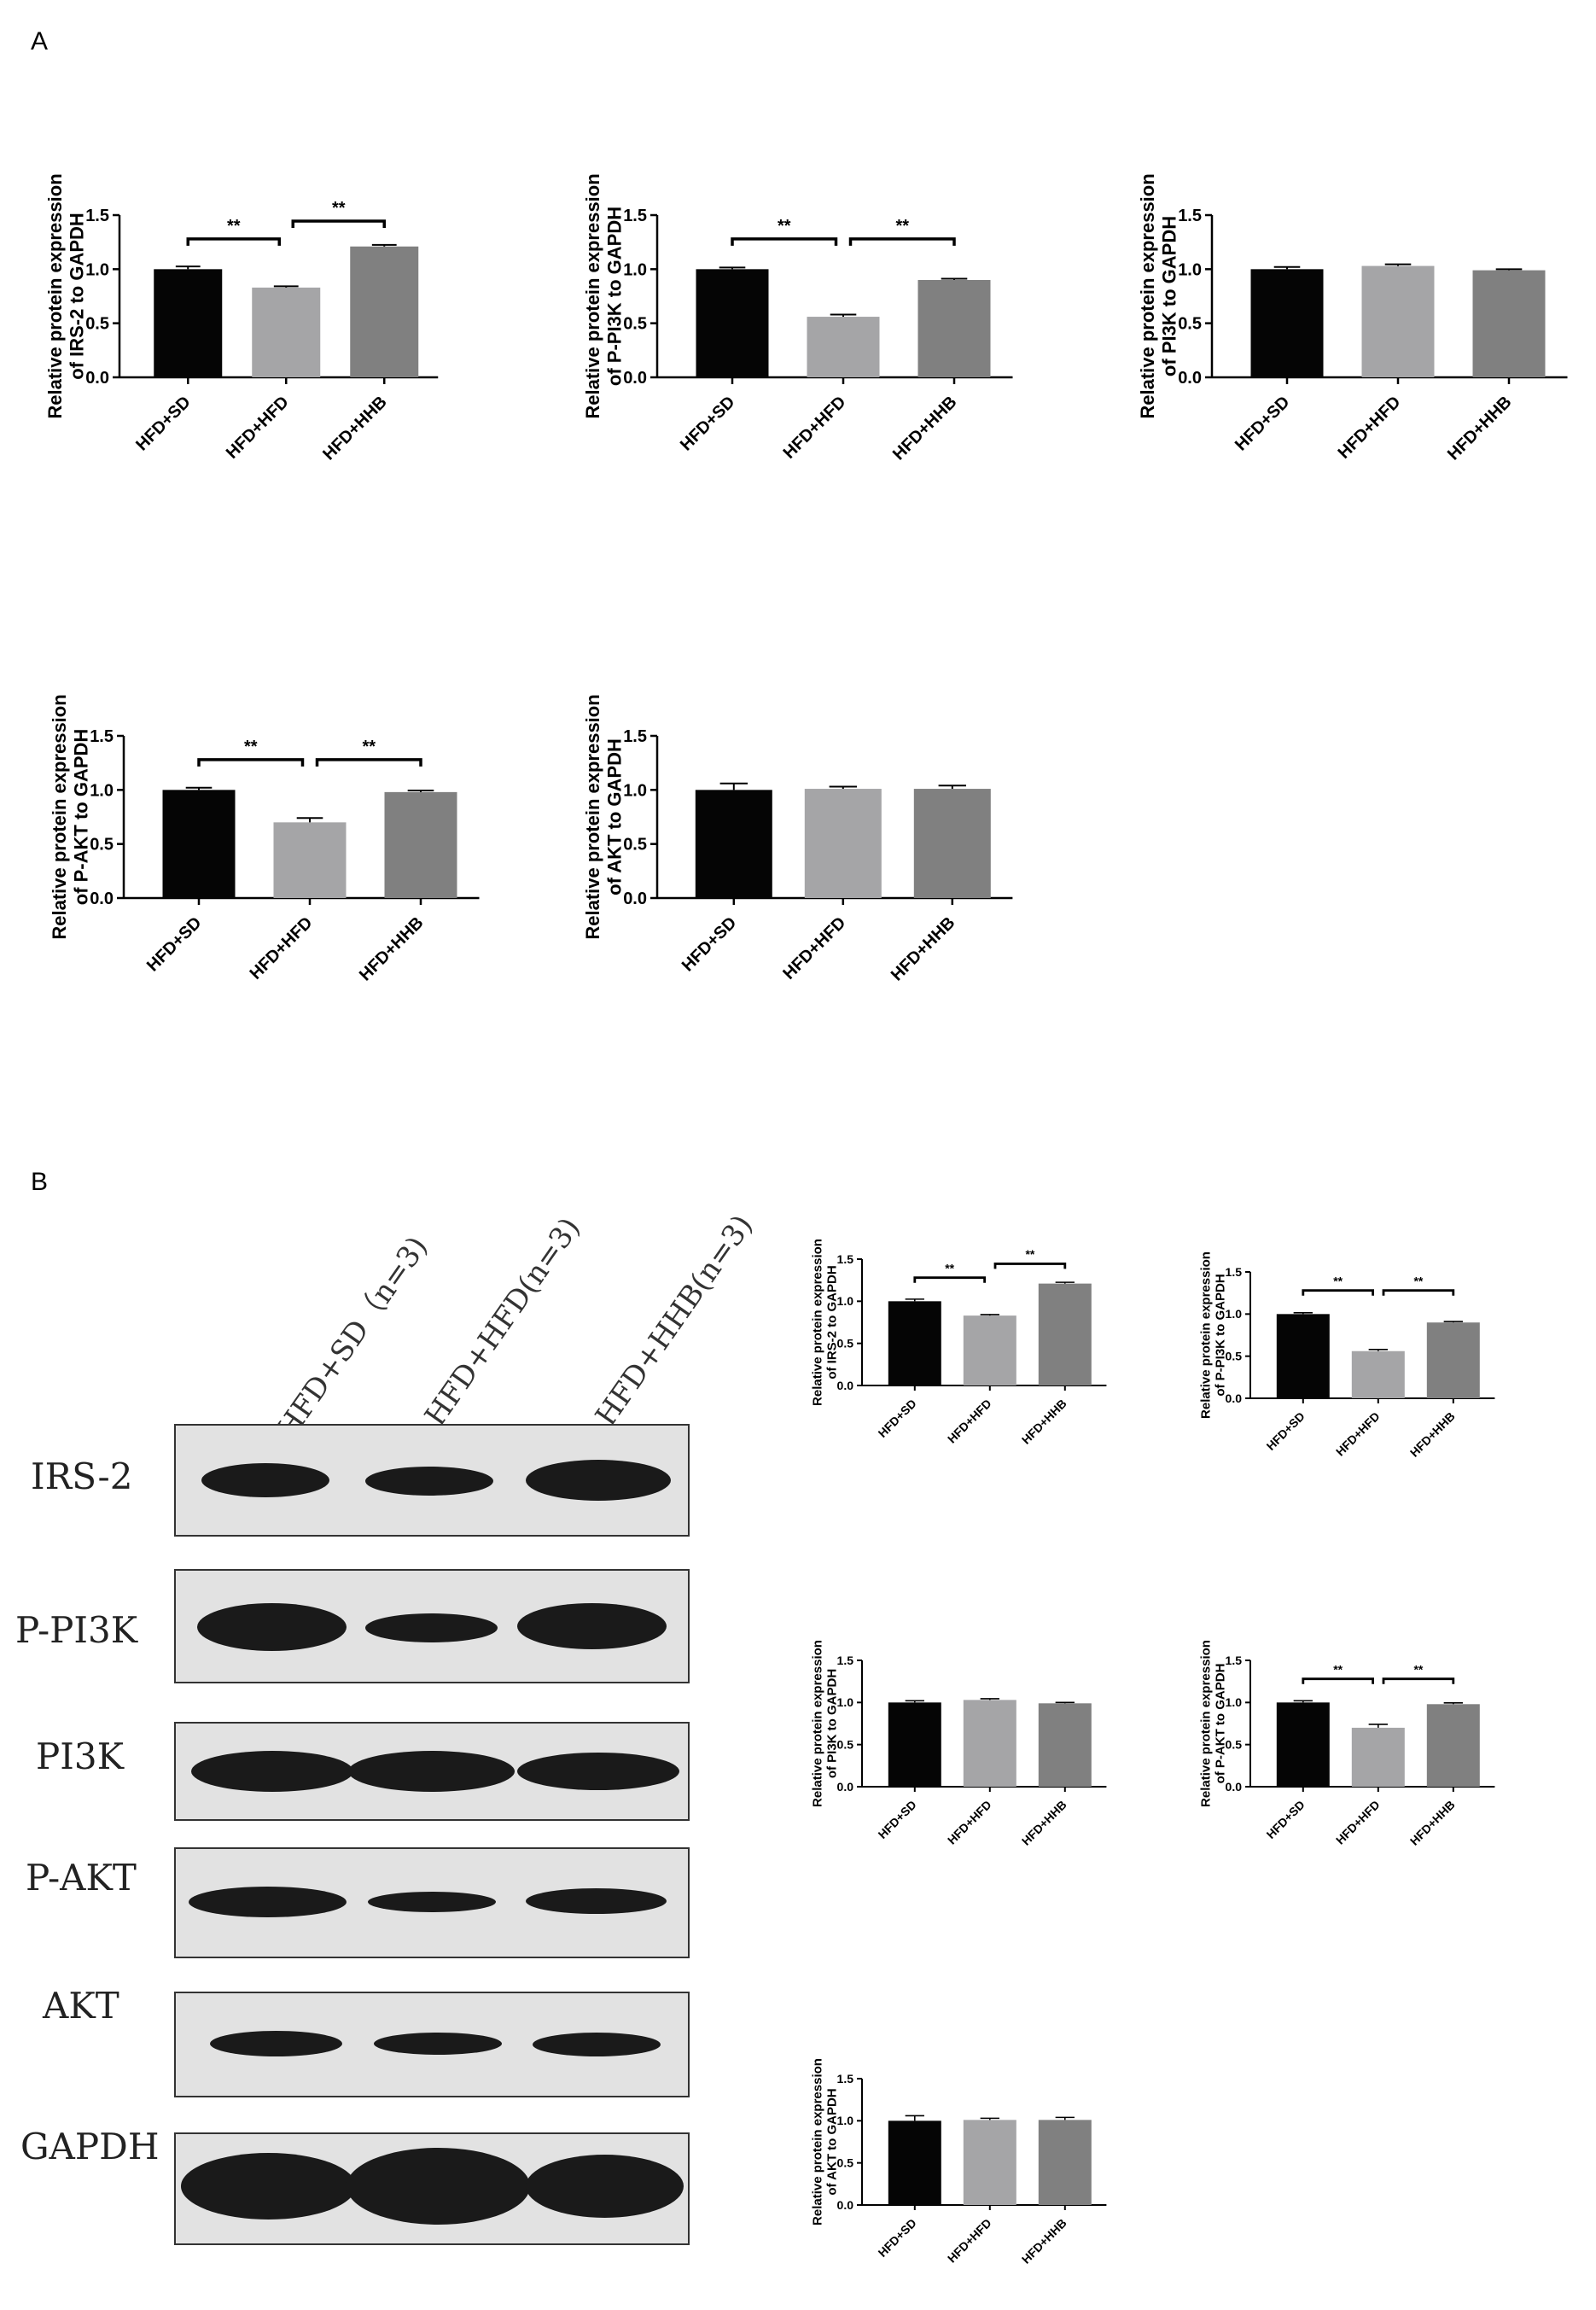  I want to click on blot-lane-label-hhb: HFD+HHB(n=3), so click(674, 1320).